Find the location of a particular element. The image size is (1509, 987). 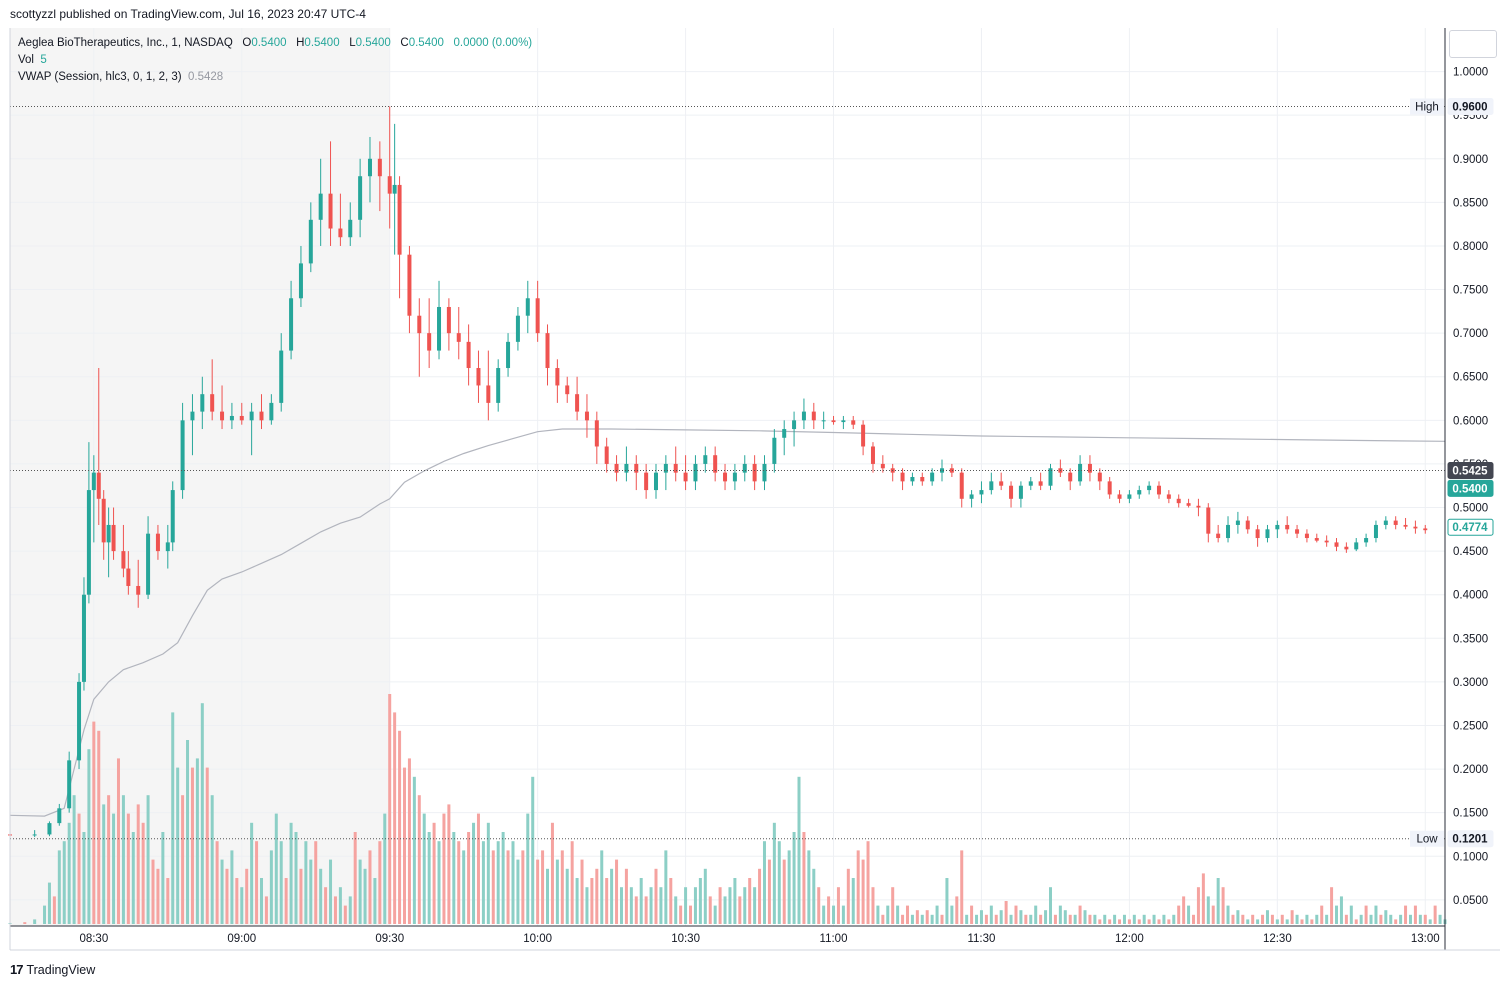

settings-box is located at coordinates (1473, 44).